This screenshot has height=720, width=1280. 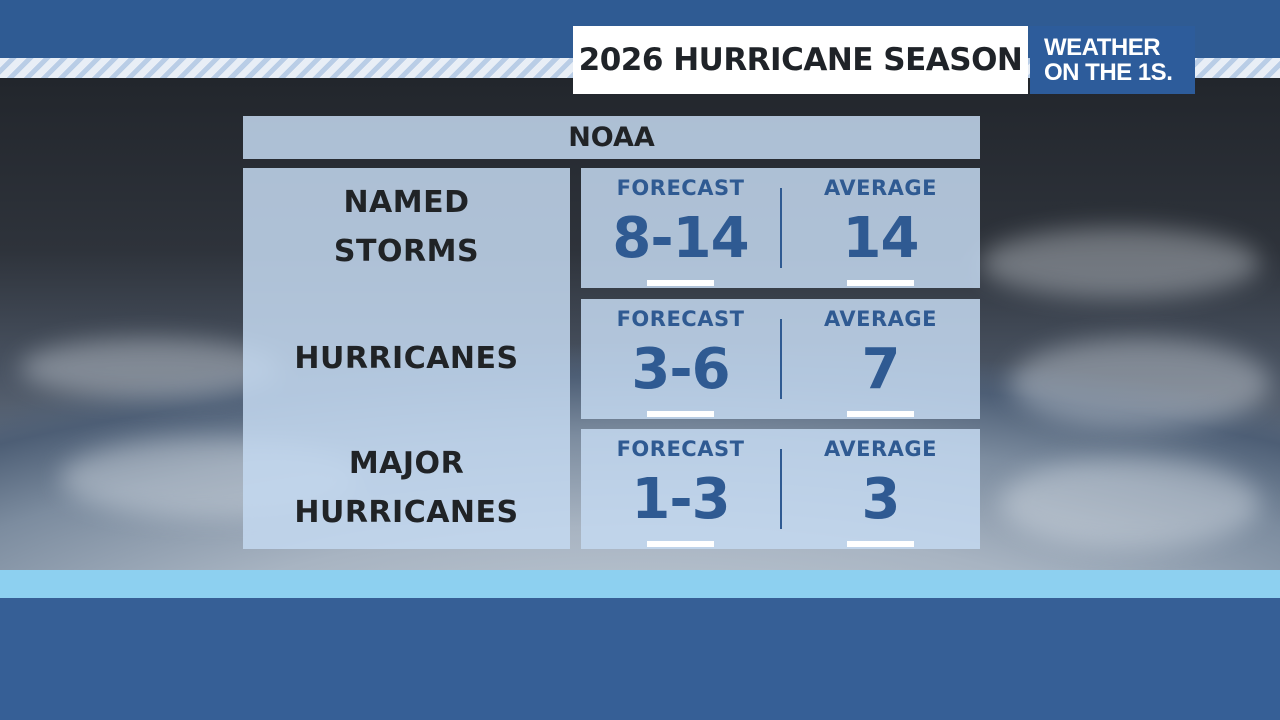 What do you see at coordinates (1102, 47) in the screenshot?
I see `logo-line-1: WEATHER` at bounding box center [1102, 47].